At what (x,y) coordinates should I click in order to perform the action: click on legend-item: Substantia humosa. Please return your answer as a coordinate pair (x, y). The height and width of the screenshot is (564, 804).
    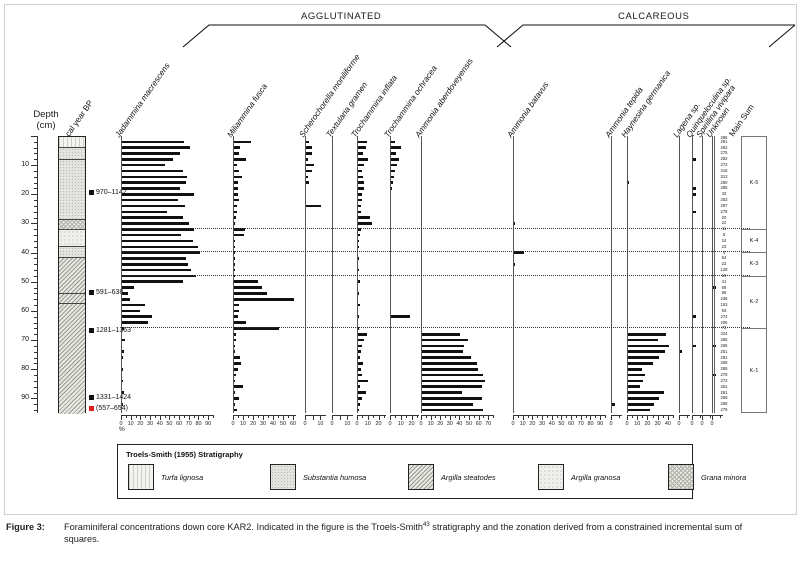
    Looking at the image, I should click on (318, 477).